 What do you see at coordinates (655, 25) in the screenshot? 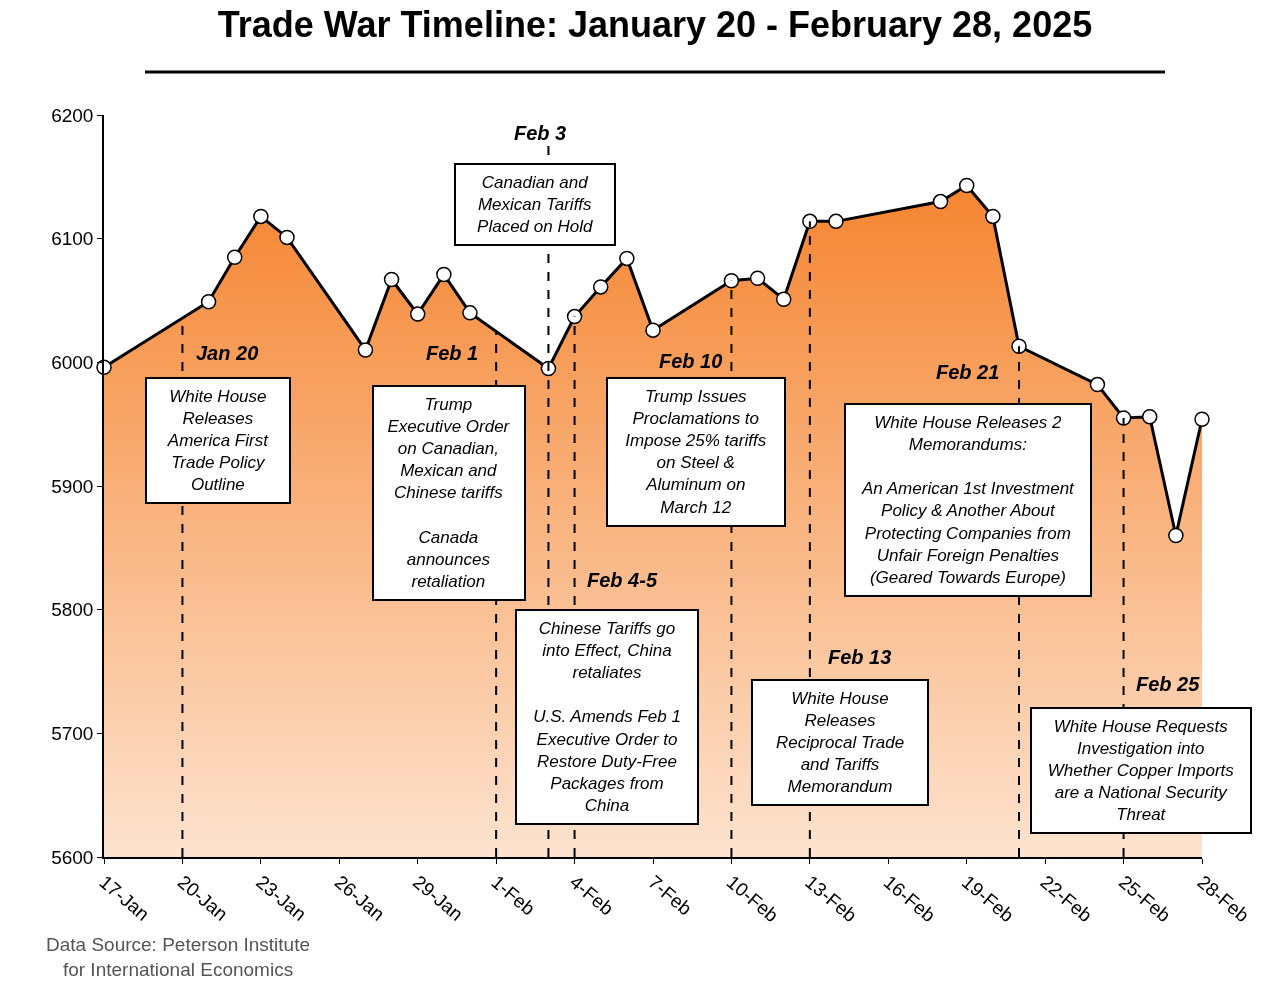
I see `chart-title: Trade War Timeline: January 20 - February 28, 2025` at bounding box center [655, 25].